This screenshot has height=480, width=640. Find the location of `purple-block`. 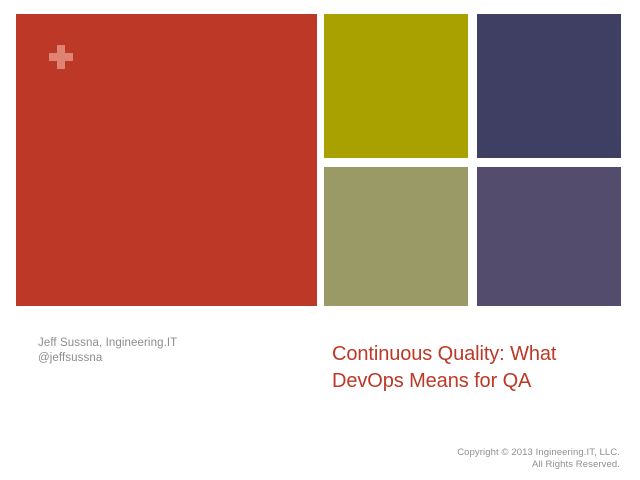

purple-block is located at coordinates (549, 236).